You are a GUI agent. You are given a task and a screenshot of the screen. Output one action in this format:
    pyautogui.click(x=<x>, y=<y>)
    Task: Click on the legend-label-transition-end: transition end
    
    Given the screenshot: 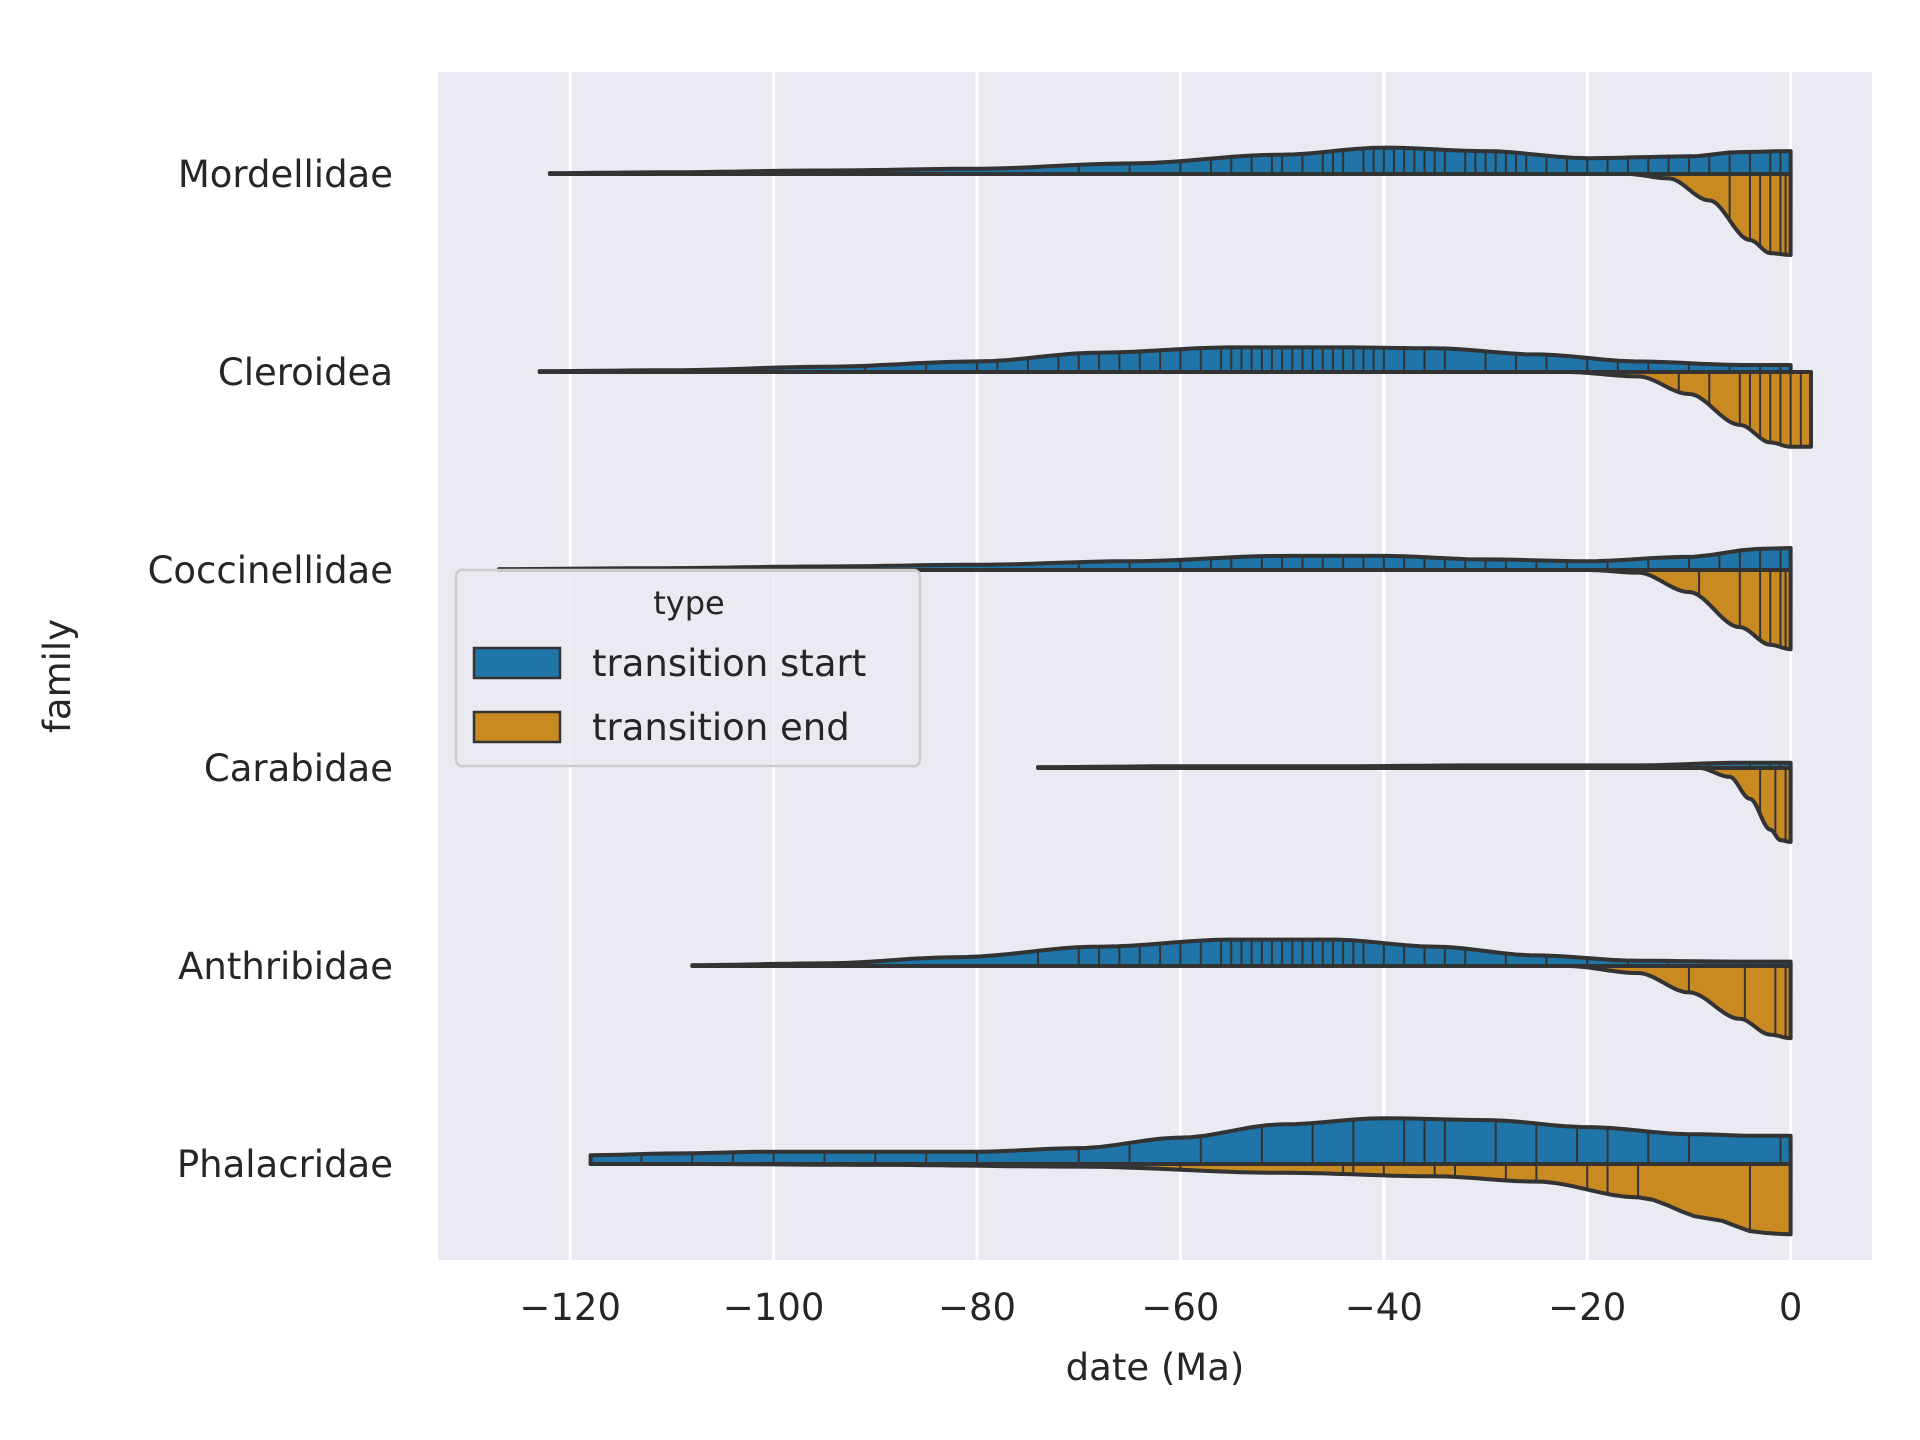 What is the action you would take?
    pyautogui.click(x=721, y=727)
    